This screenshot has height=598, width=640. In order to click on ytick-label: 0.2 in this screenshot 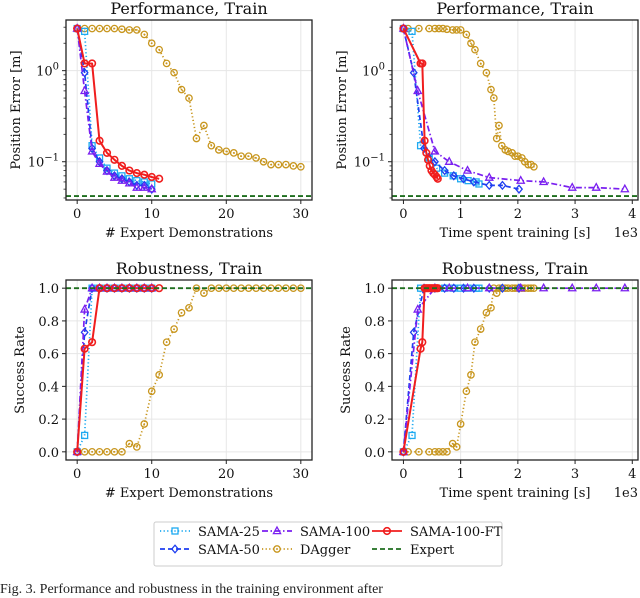, I will do `click(374, 420)`.